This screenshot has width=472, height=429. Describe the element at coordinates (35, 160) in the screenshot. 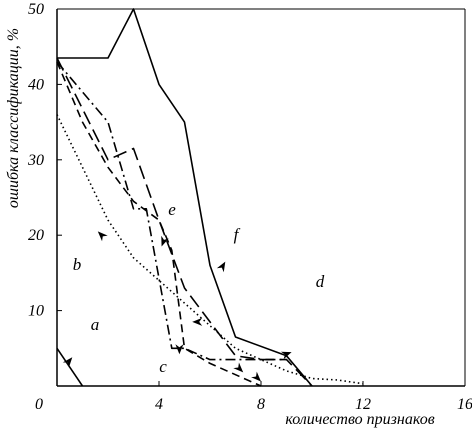

I see `y-tick-label: 30` at that location.